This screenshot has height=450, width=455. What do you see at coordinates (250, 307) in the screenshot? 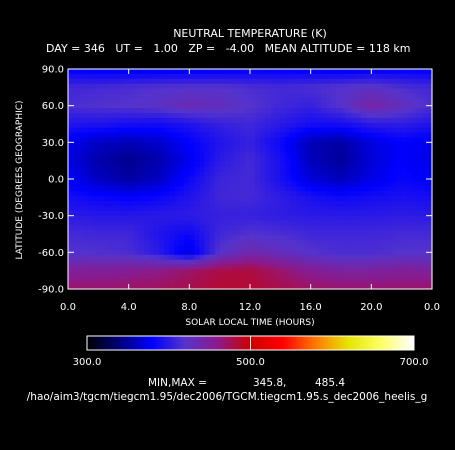
I see `x-tick-label: 12.0` at bounding box center [250, 307].